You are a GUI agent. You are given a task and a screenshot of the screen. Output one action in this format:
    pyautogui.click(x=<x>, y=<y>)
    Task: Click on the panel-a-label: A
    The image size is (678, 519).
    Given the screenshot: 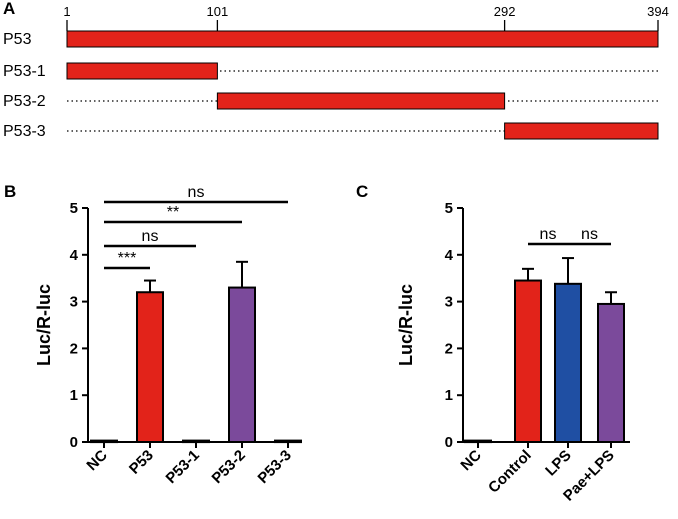 What is the action you would take?
    pyautogui.click(x=9, y=9)
    